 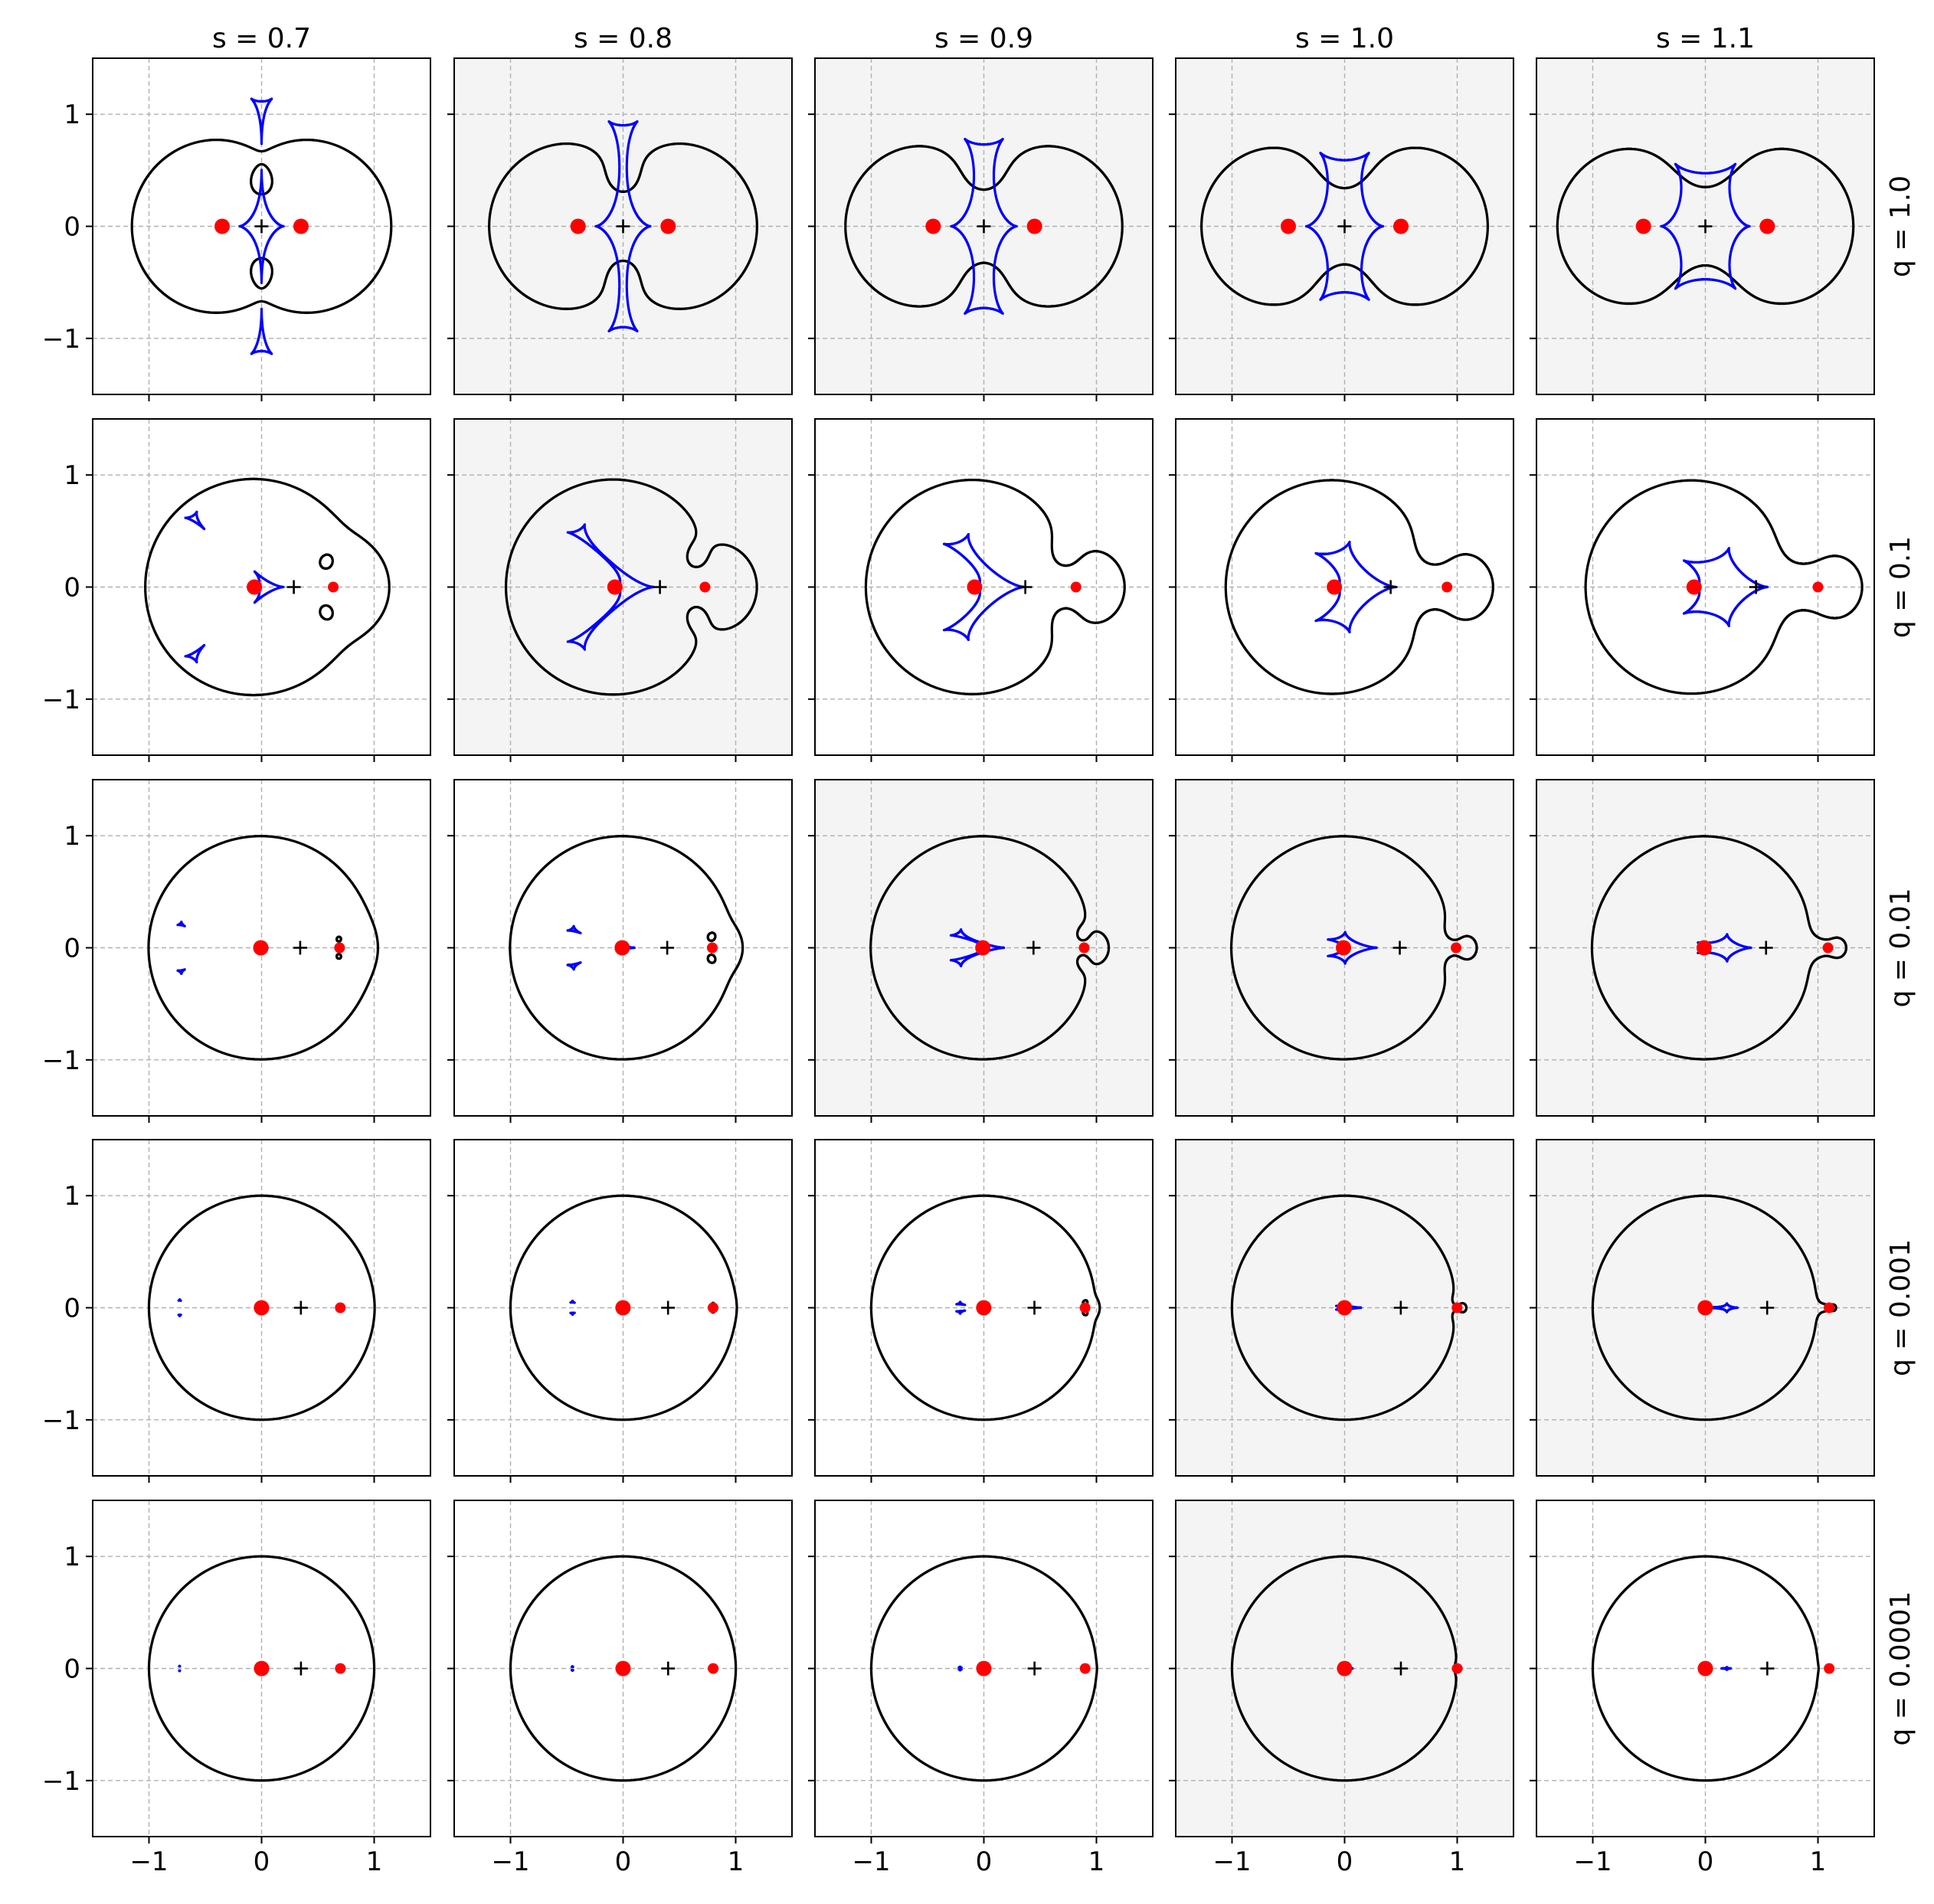 What do you see at coordinates (1900, 587) in the screenshot?
I see `row-title: q = 0.1` at bounding box center [1900, 587].